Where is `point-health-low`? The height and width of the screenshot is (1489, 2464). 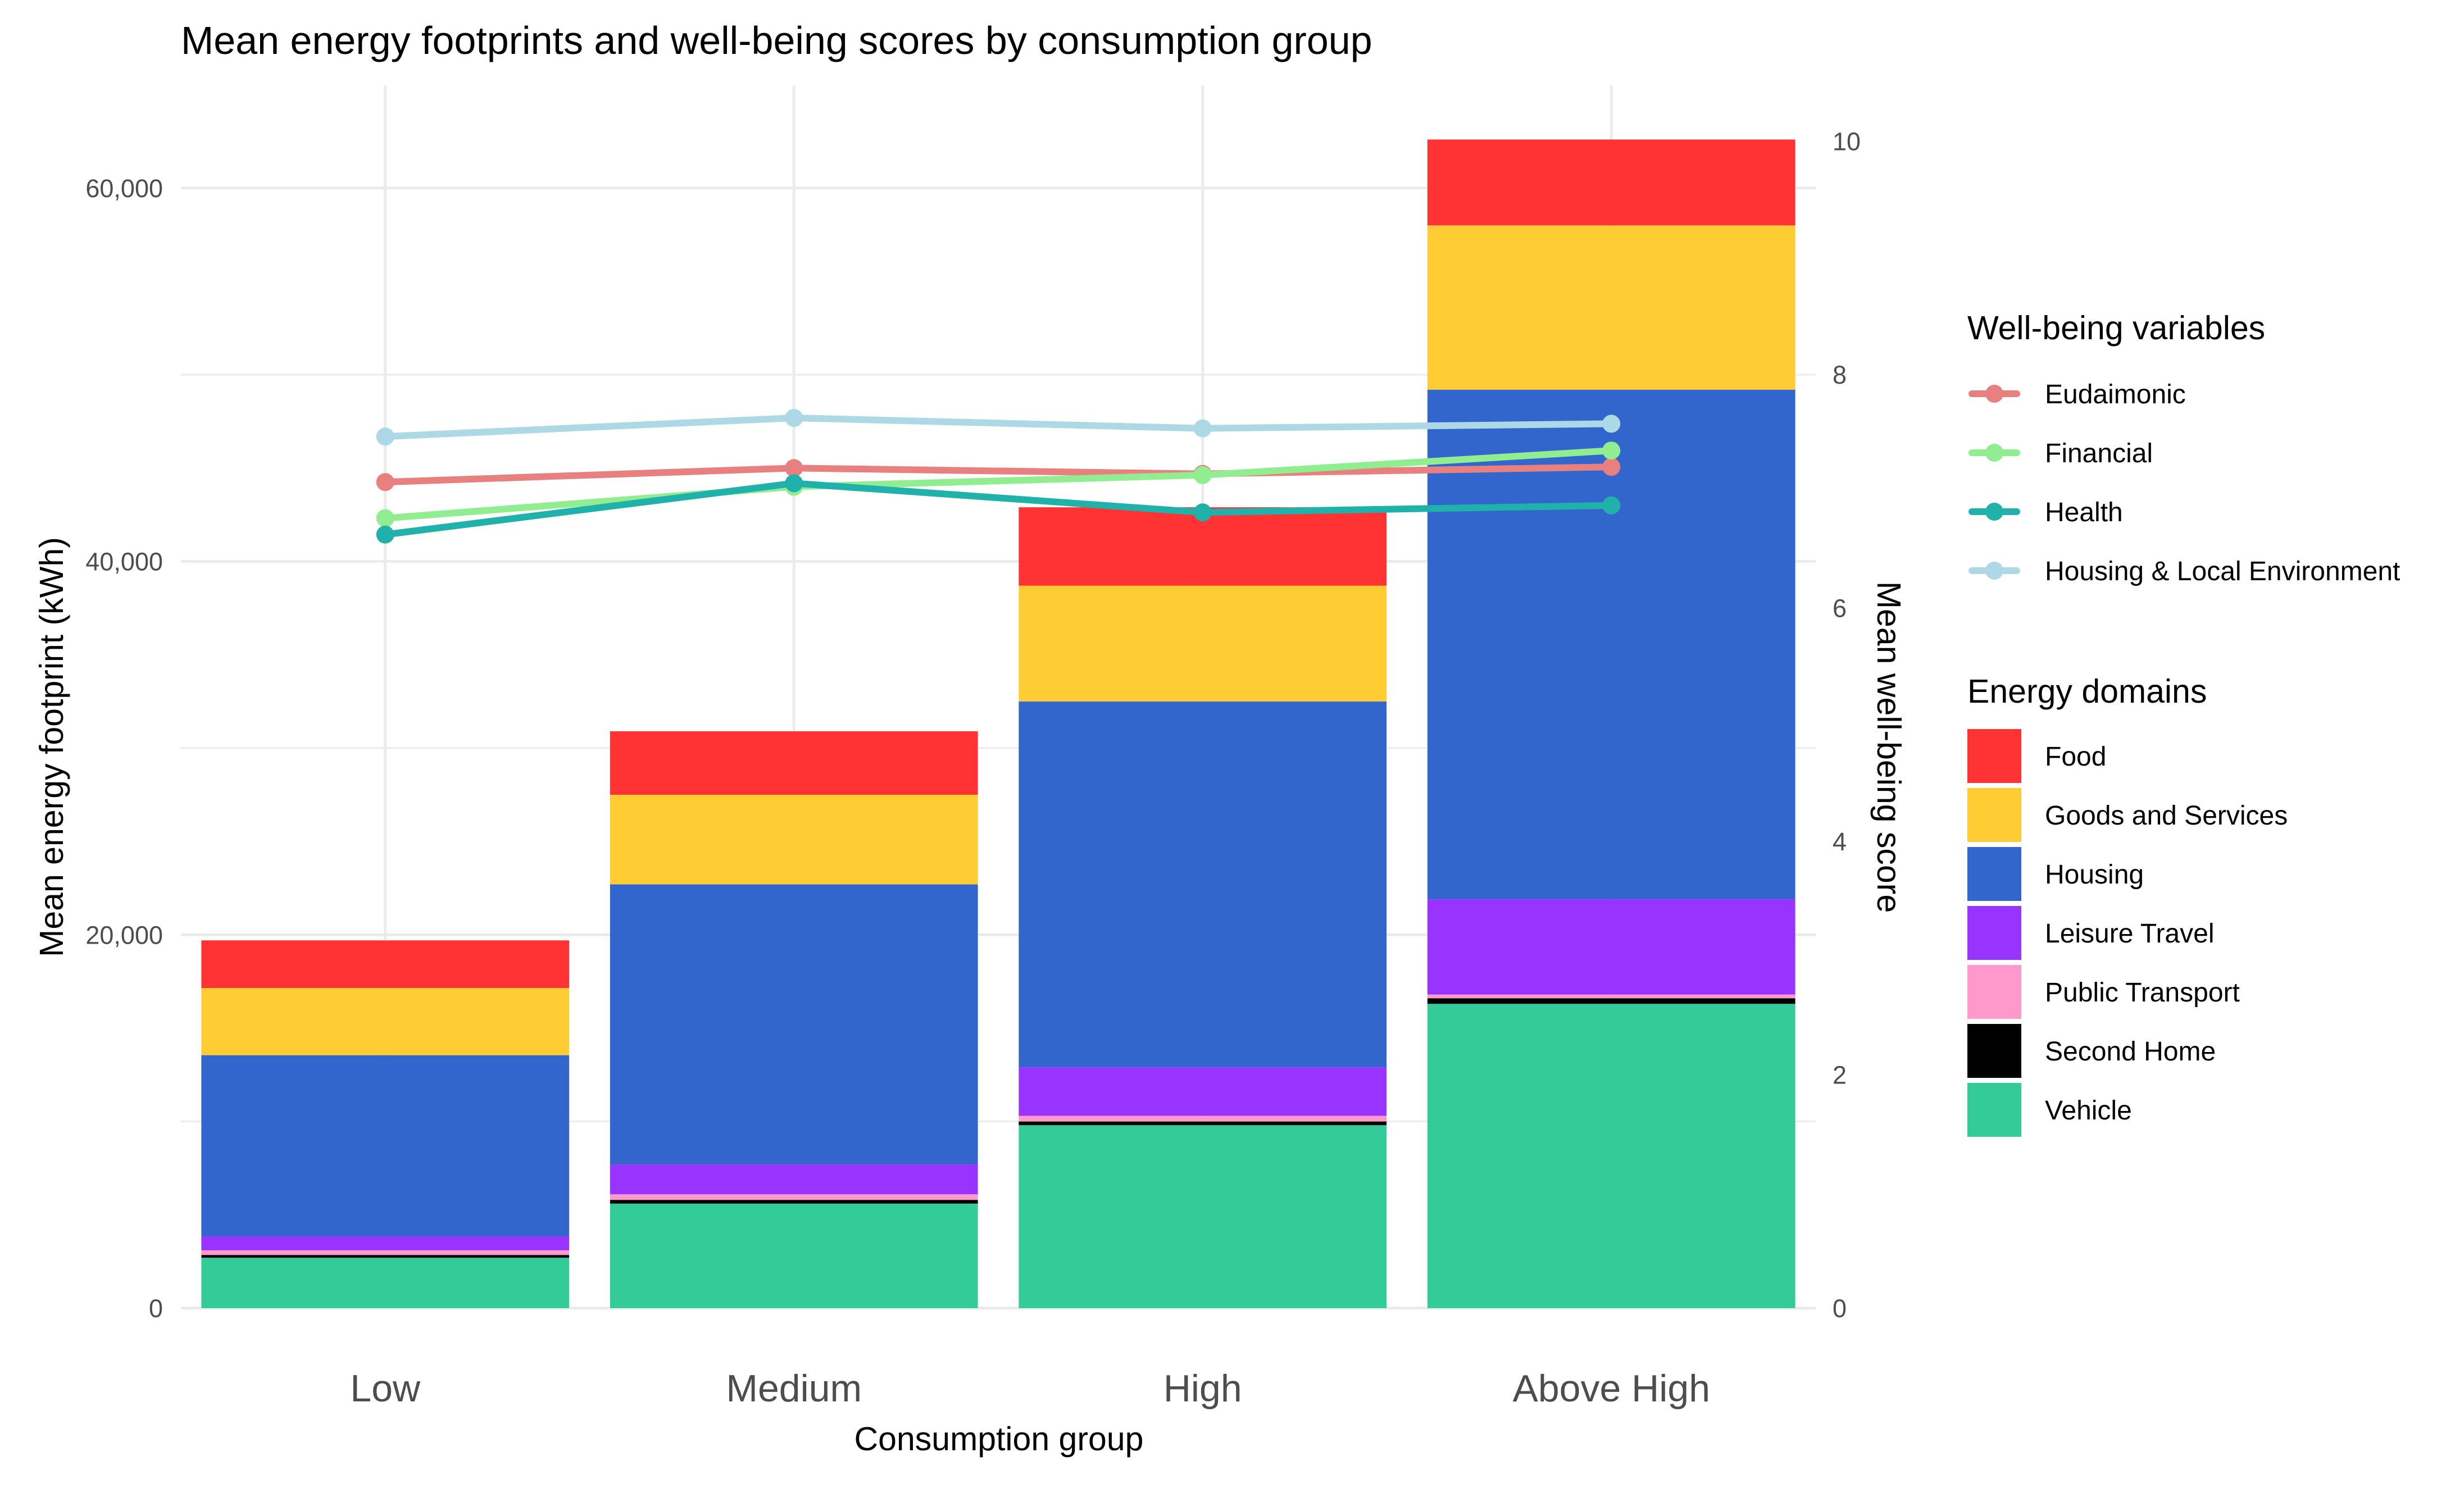
point-health-low is located at coordinates (385, 535).